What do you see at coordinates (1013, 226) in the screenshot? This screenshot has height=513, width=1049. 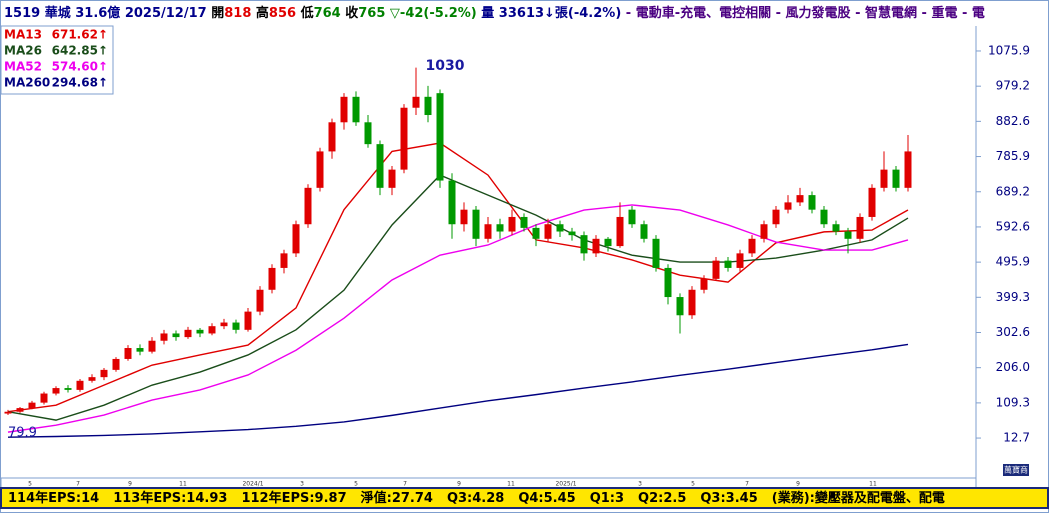 I see `y-tick-label: 592.6` at bounding box center [1013, 226].